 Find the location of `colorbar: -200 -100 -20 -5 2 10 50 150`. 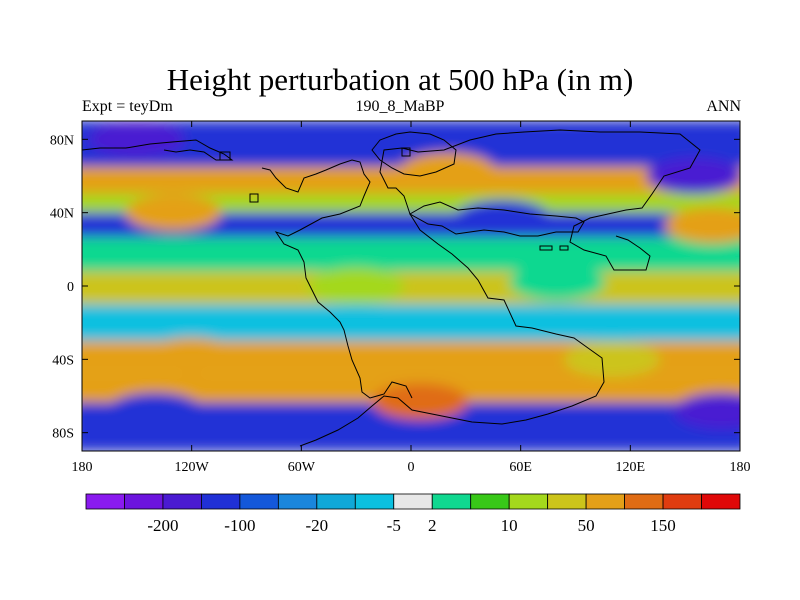

colorbar: -200 -100 -20 -5 2 10 50 150 is located at coordinates (413, 514).